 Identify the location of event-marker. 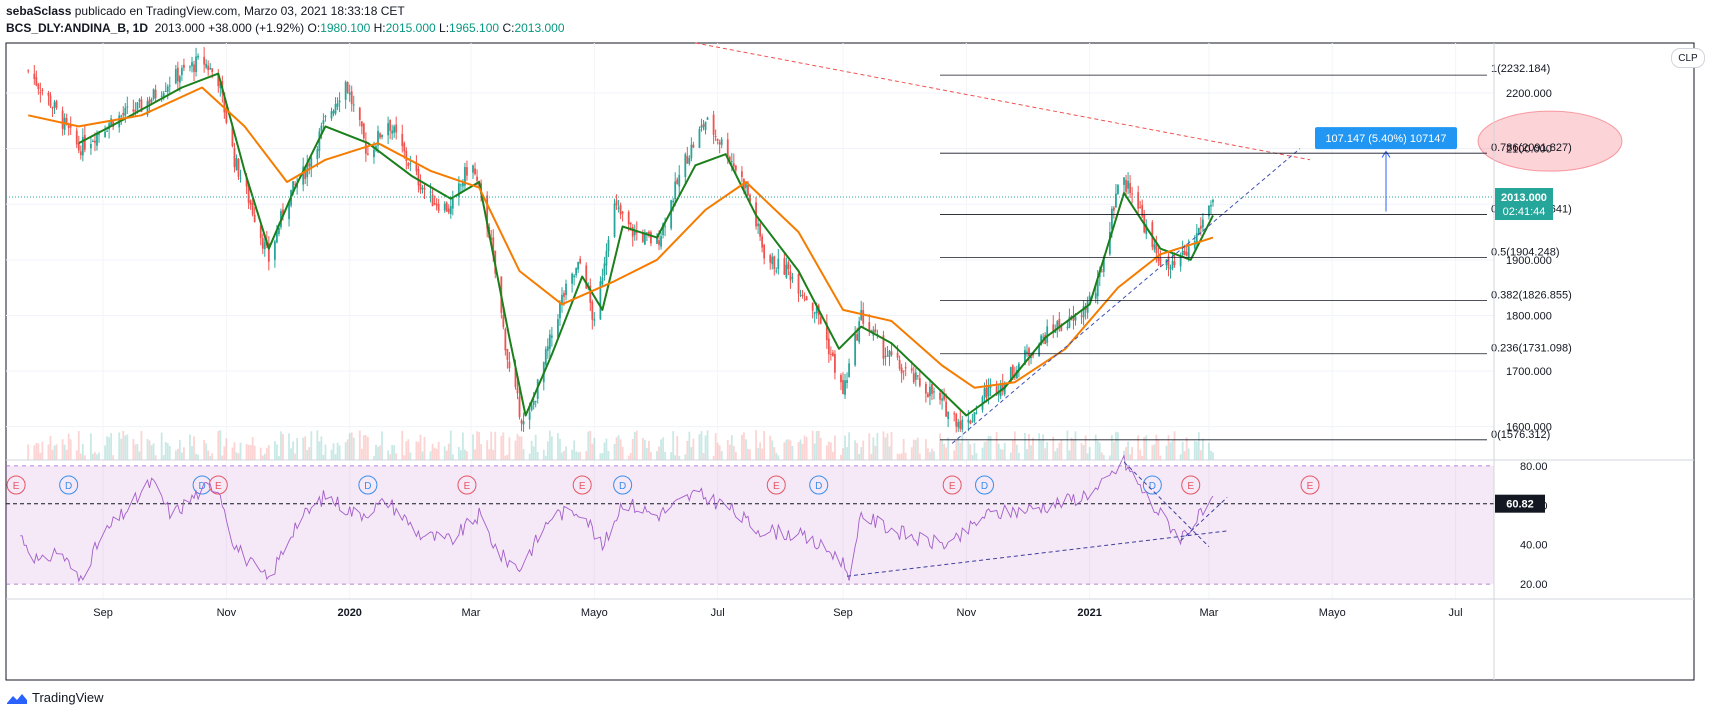
(69, 485).